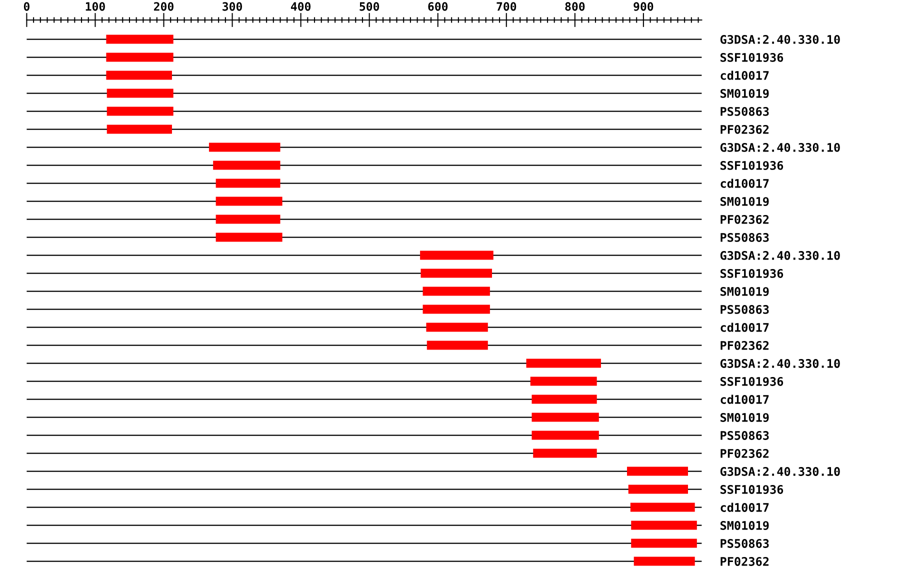  I want to click on x-tick-label: 600, so click(438, 6).